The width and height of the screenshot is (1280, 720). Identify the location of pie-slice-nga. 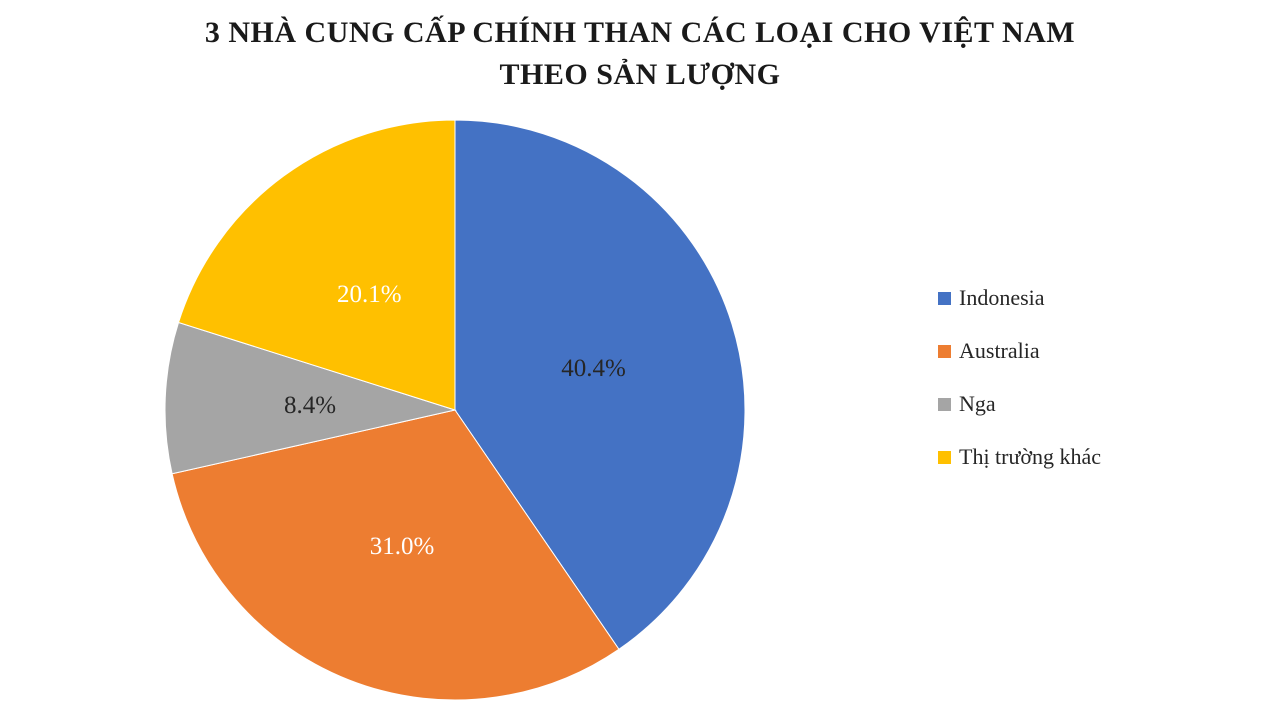
(310, 398).